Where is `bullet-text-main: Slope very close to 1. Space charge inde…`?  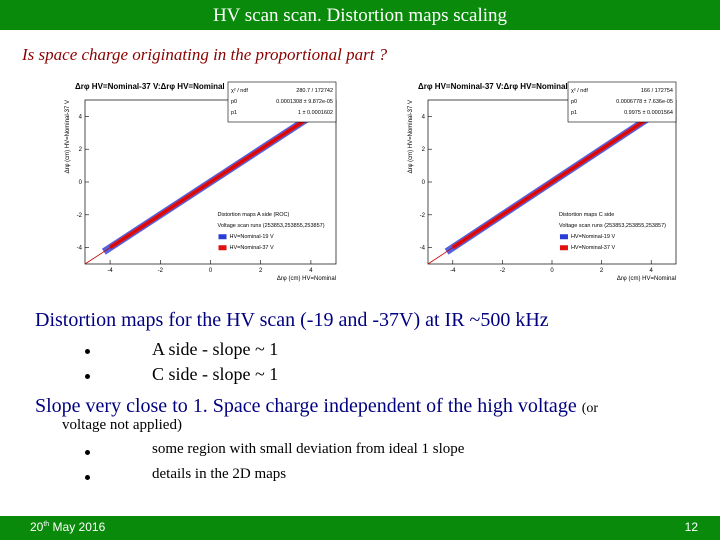
bullet-text-main: Slope very close to 1. Space charge inde… is located at coordinates (306, 406).